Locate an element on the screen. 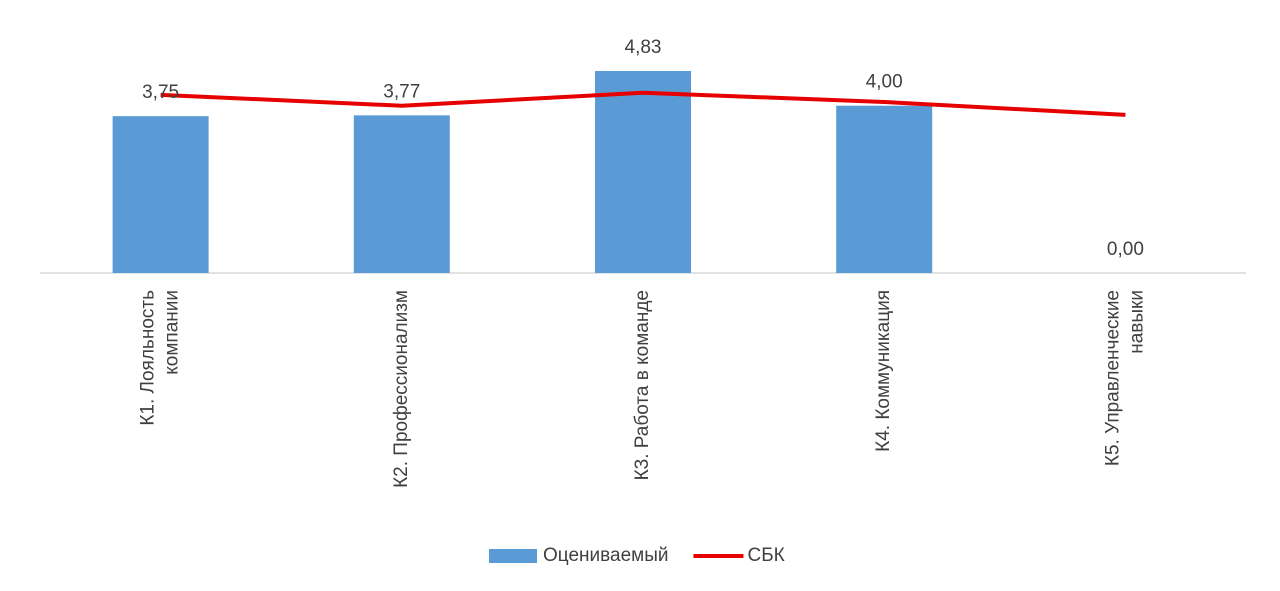 This screenshot has height=591, width=1280. legend-label: СБК is located at coordinates (765, 555).